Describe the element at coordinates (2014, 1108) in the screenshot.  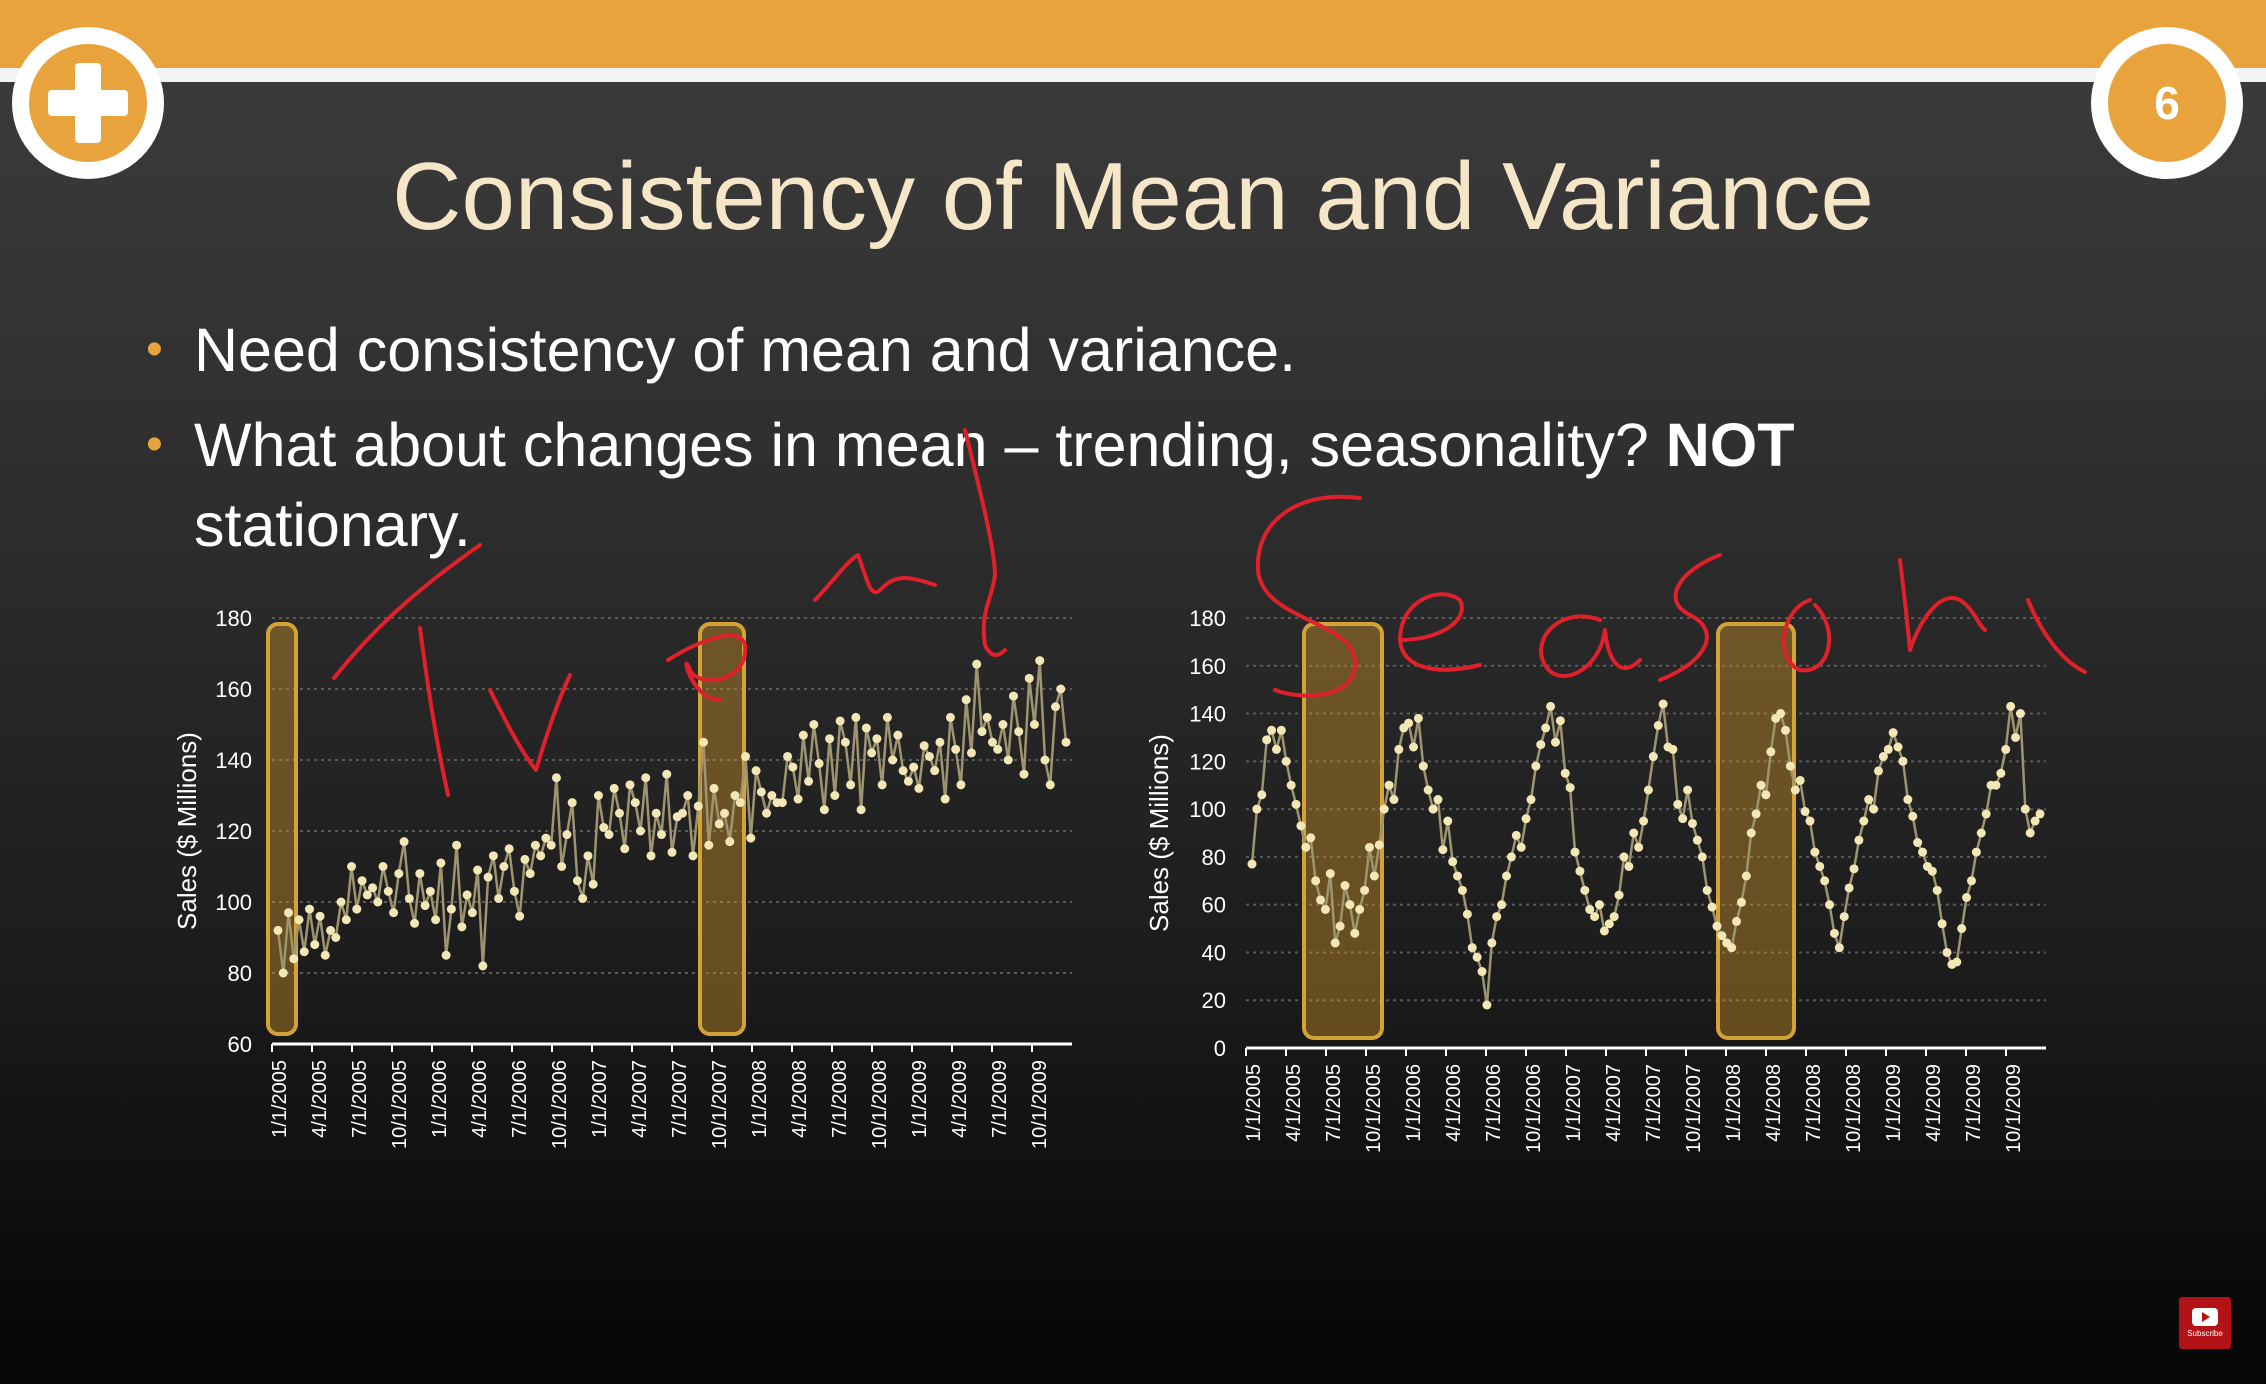
I see `x-tick-label: 10/1/2009` at that location.